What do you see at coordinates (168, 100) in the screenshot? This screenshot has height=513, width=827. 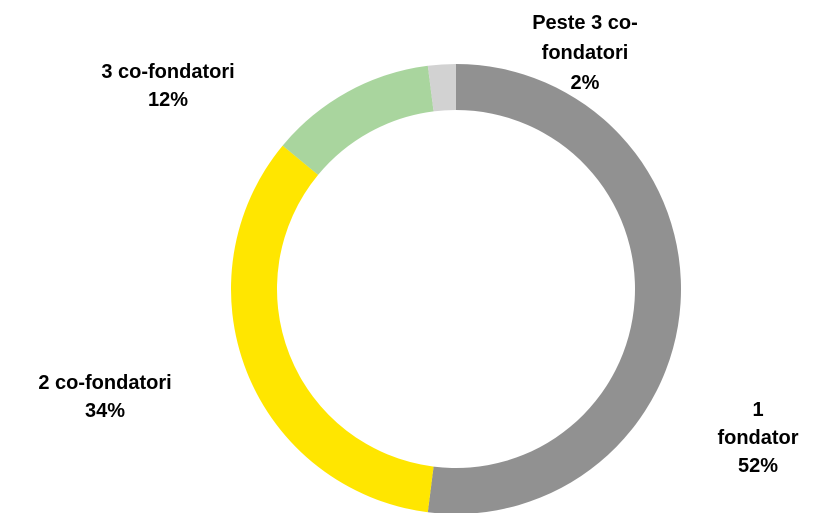 I see `value-label: 12%` at bounding box center [168, 100].